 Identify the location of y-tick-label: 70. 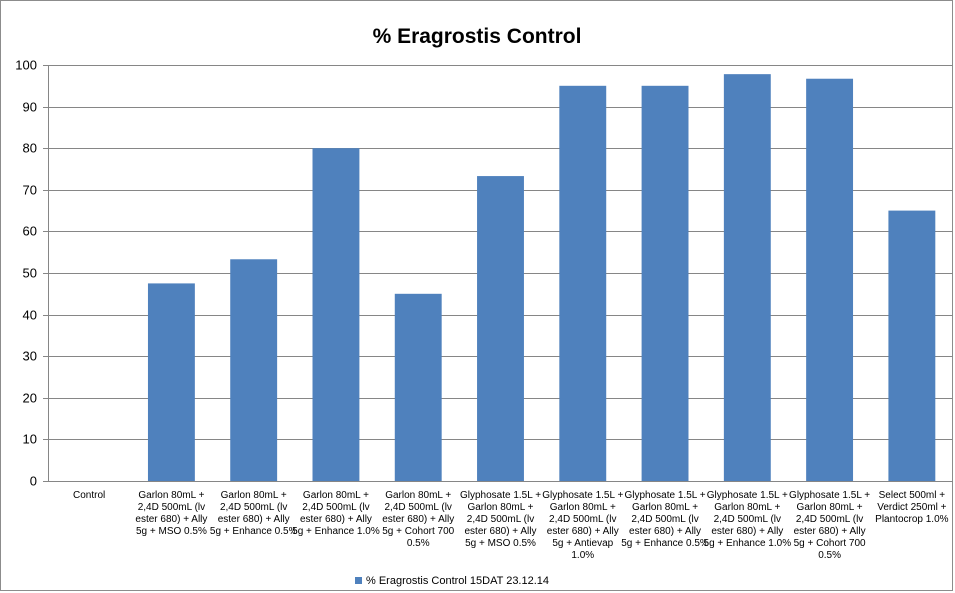
(30, 190).